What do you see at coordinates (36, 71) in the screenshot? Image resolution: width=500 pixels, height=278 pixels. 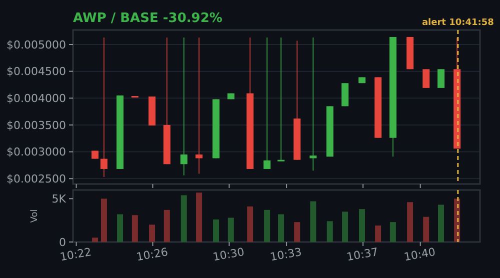 I see `y-tick-label: $0.004500` at bounding box center [36, 71].